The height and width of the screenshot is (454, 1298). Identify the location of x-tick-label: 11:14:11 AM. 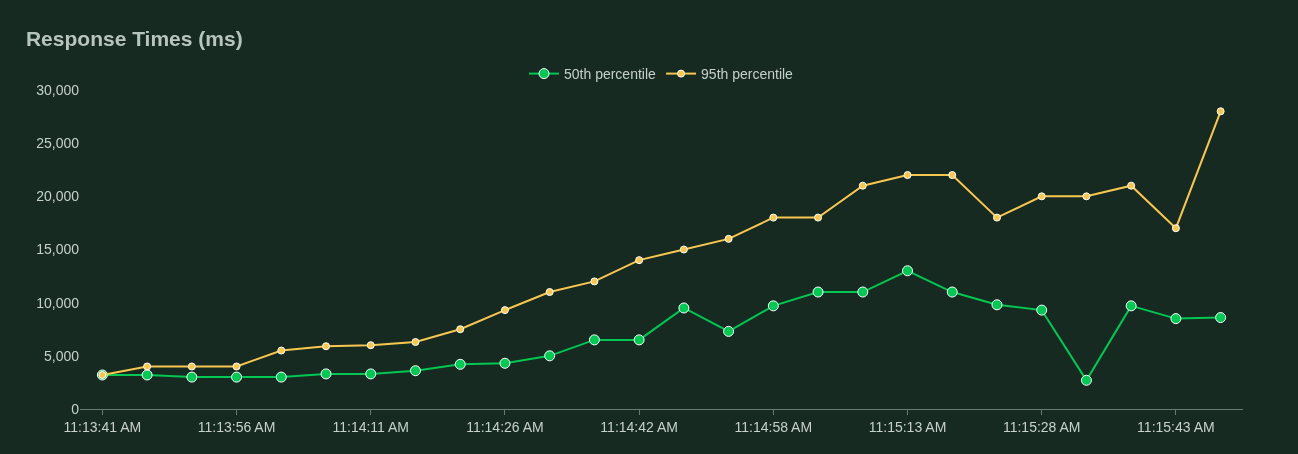
(371, 426).